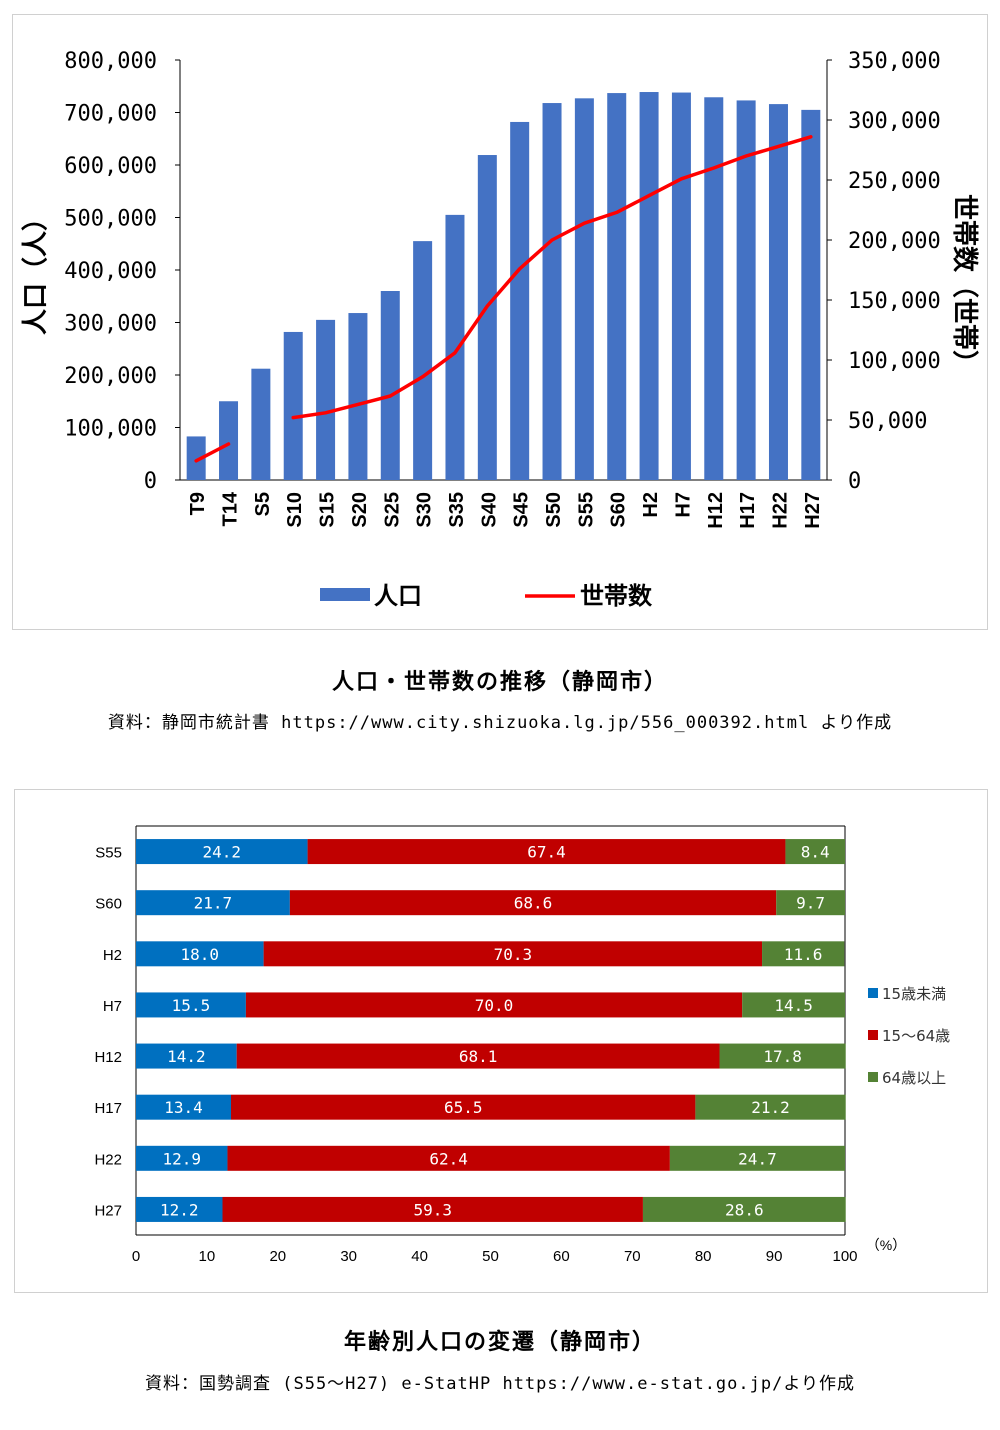 The width and height of the screenshot is (1000, 1430). I want to click on y-tick-label: H17, so click(108, 1108).